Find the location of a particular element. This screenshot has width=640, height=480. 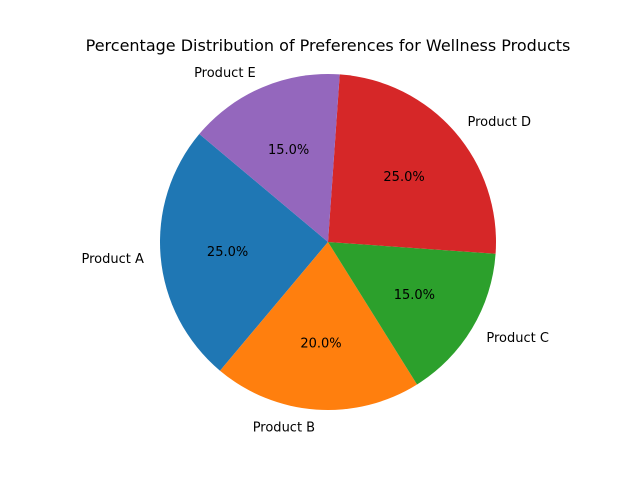

slice-value-product-b: 20.0% is located at coordinates (320, 344).